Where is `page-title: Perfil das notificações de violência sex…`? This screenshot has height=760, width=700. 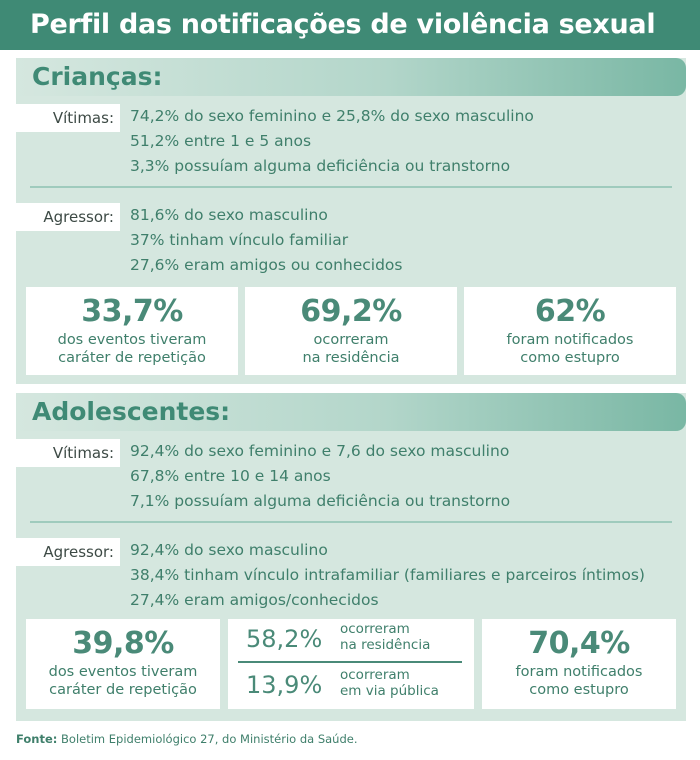
page-title: Perfil das notificações de violência sex… is located at coordinates (350, 25).